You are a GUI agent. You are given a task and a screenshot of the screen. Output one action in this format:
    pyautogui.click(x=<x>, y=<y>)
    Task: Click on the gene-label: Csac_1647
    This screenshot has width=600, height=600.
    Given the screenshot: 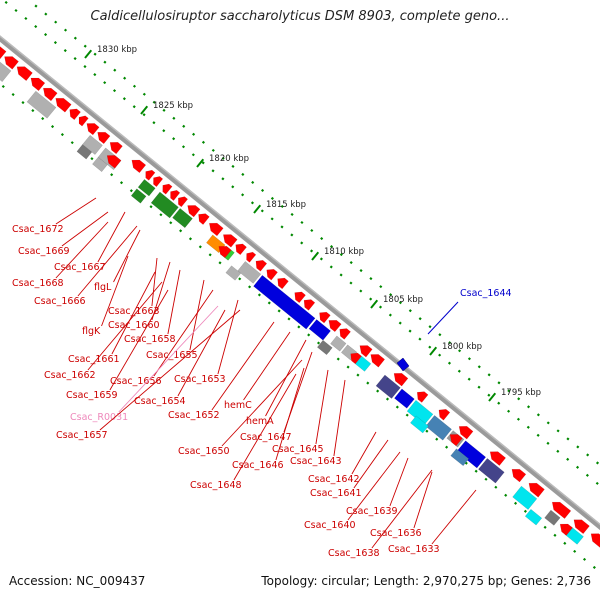 What is the action you would take?
    pyautogui.click(x=266, y=437)
    